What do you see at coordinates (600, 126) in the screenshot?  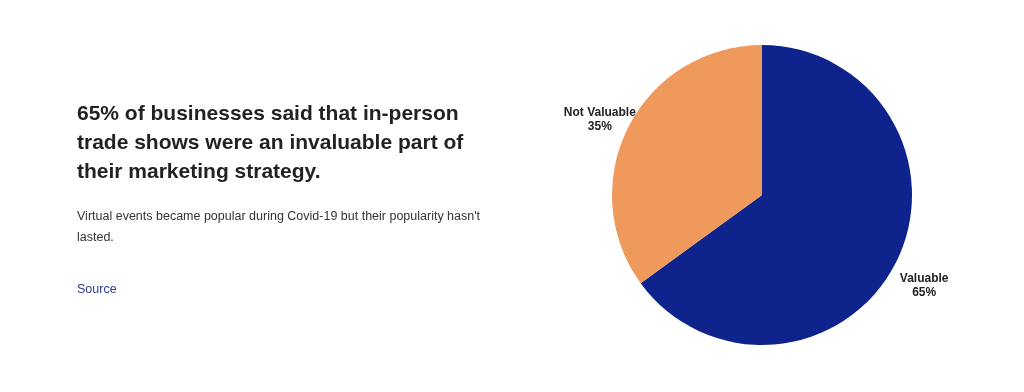 I see `data-label: 35%` at bounding box center [600, 126].